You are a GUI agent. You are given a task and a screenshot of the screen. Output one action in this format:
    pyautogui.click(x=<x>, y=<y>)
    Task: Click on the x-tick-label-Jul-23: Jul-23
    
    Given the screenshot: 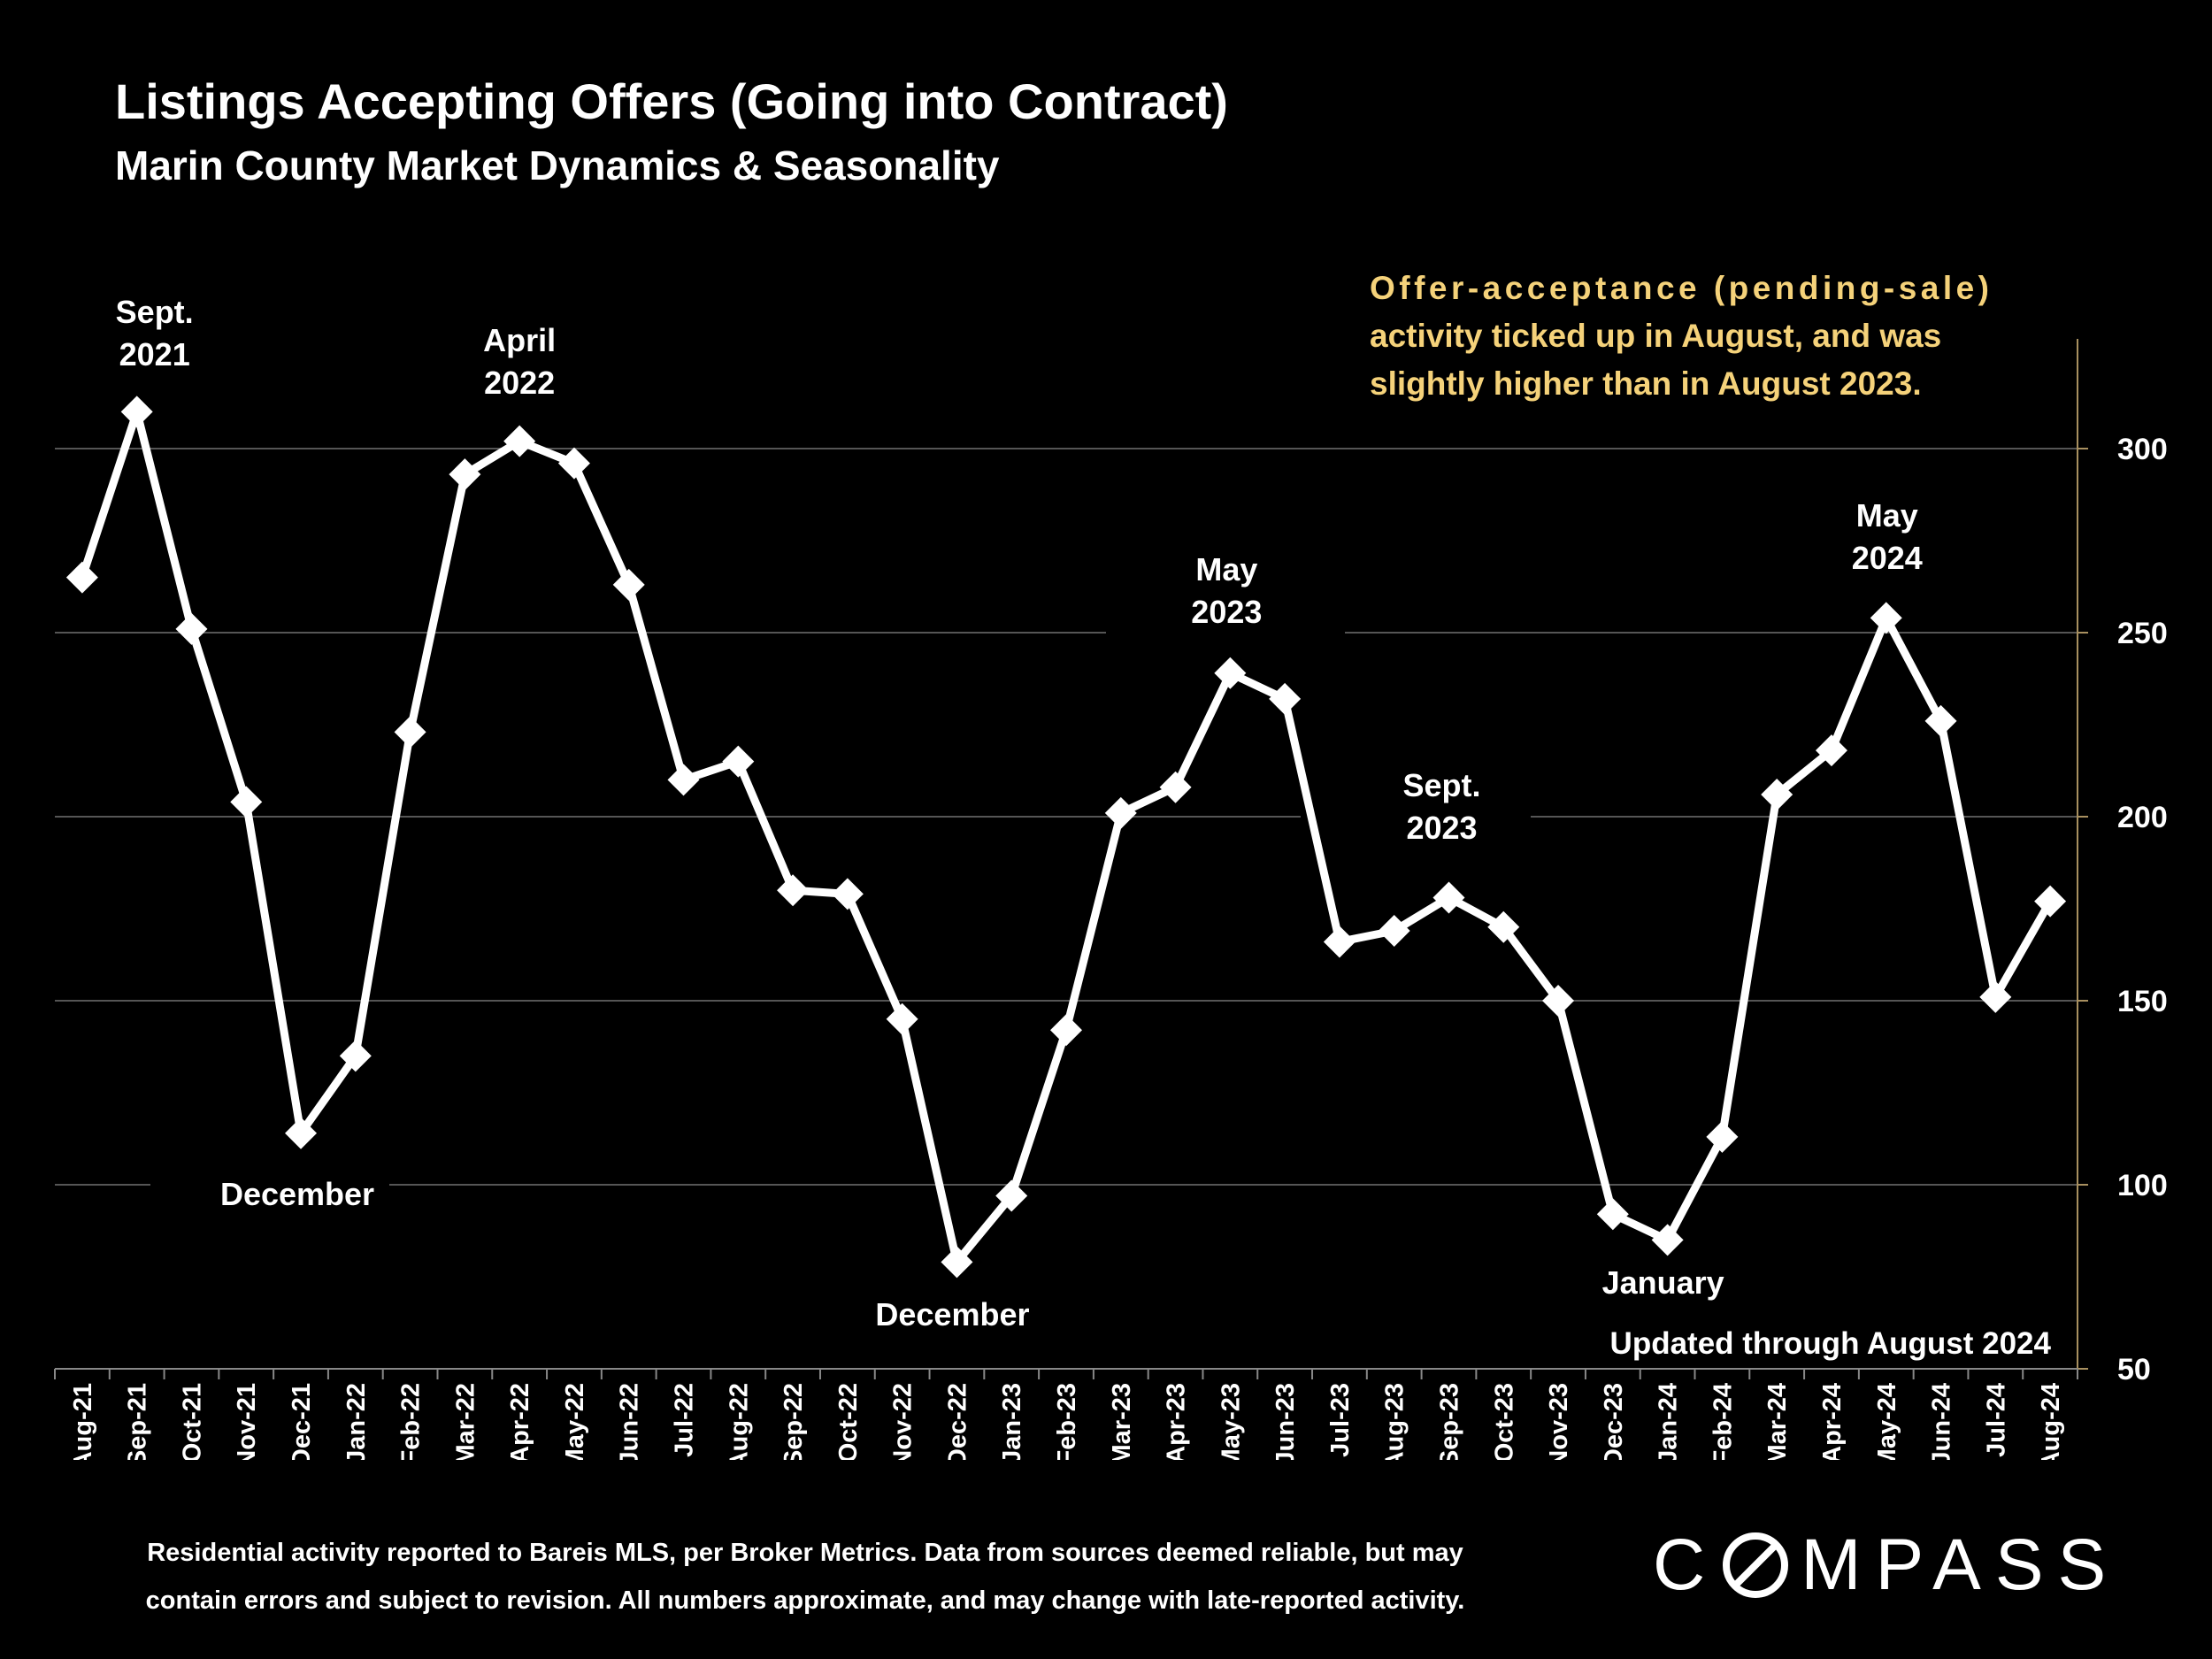 What is the action you would take?
    pyautogui.click(x=1341, y=1420)
    